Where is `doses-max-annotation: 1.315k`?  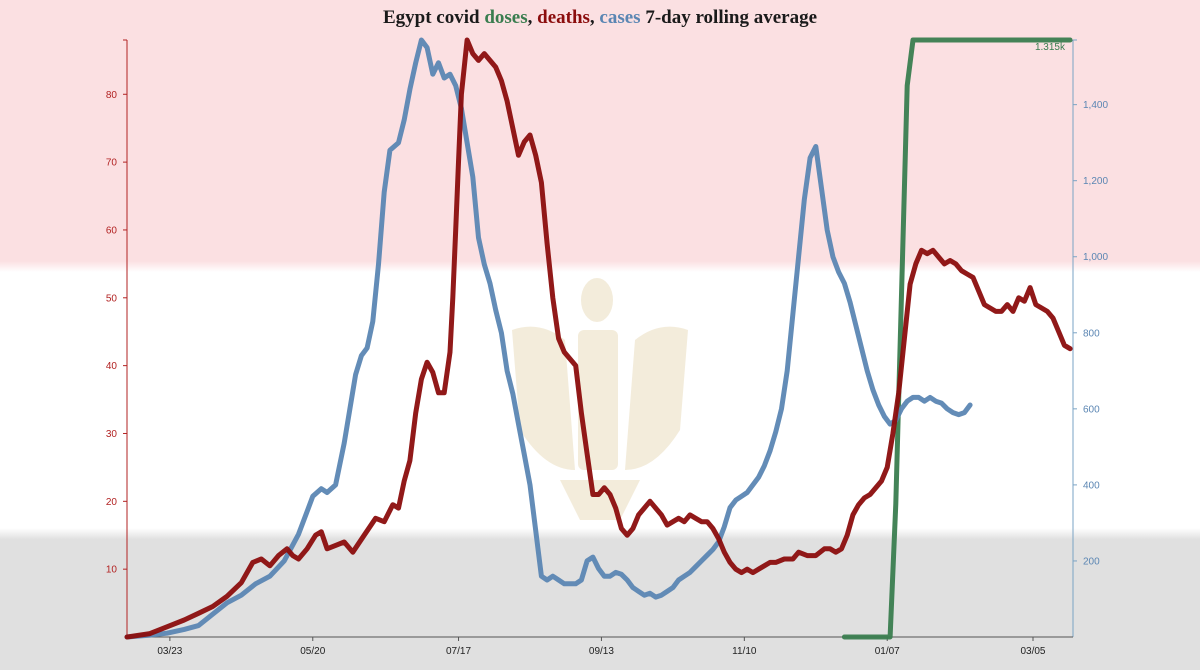 doses-max-annotation: 1.315k is located at coordinates (1050, 47).